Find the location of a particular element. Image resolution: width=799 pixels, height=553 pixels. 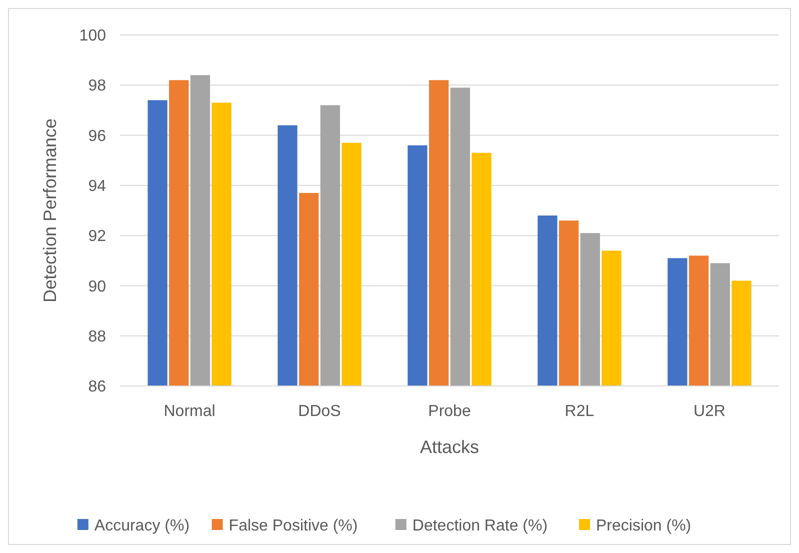

x-tick-label: R2L is located at coordinates (579, 411).